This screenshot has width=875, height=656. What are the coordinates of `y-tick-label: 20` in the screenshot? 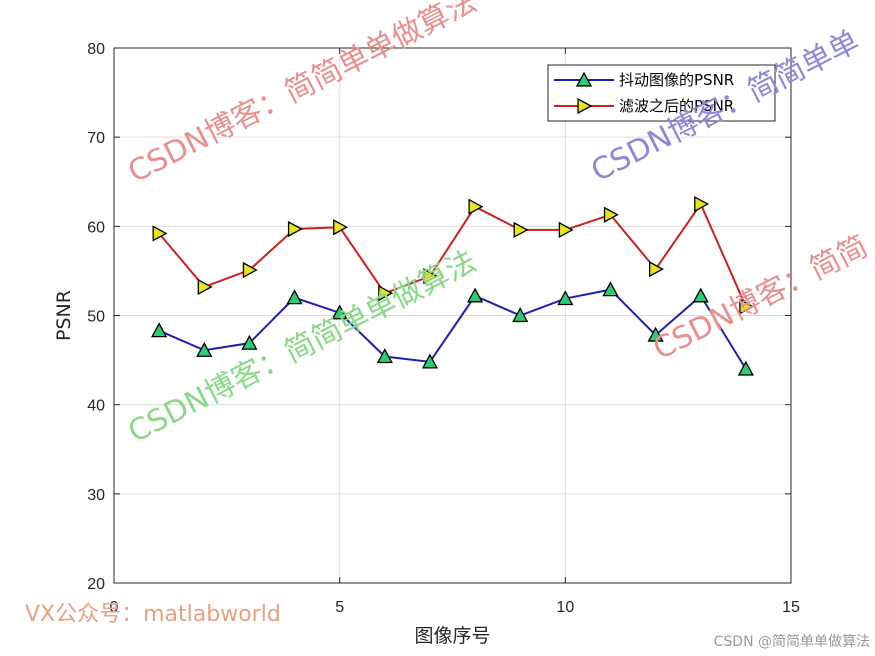 It's located at (96, 584).